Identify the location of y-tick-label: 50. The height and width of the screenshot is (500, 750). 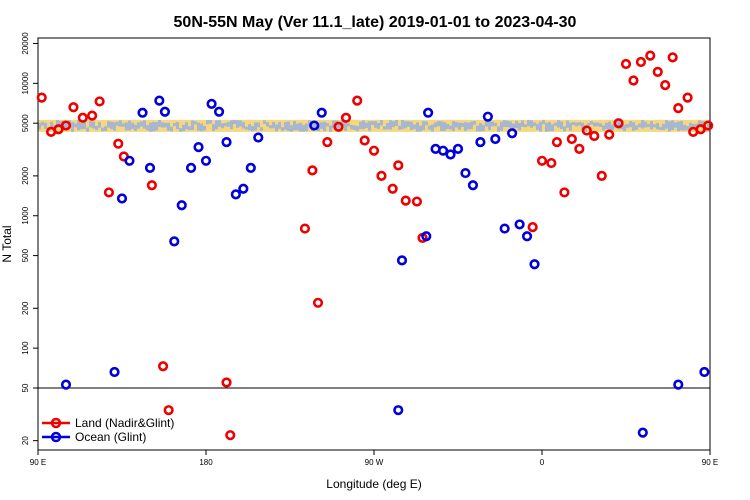
(25, 387).